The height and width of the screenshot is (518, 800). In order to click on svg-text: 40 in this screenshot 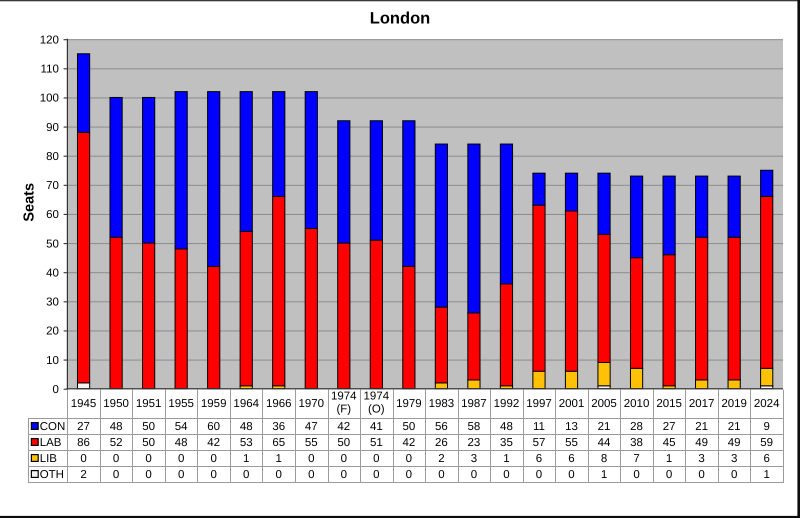, I will do `click(52, 273)`.